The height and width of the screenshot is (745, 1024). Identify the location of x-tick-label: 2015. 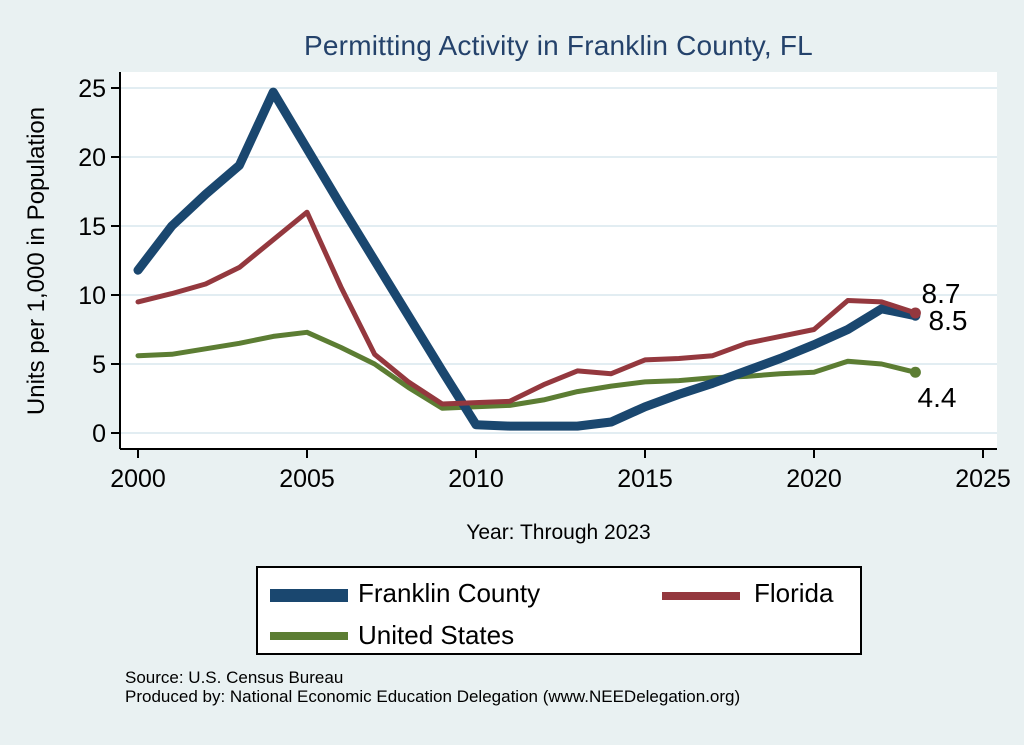
(645, 479).